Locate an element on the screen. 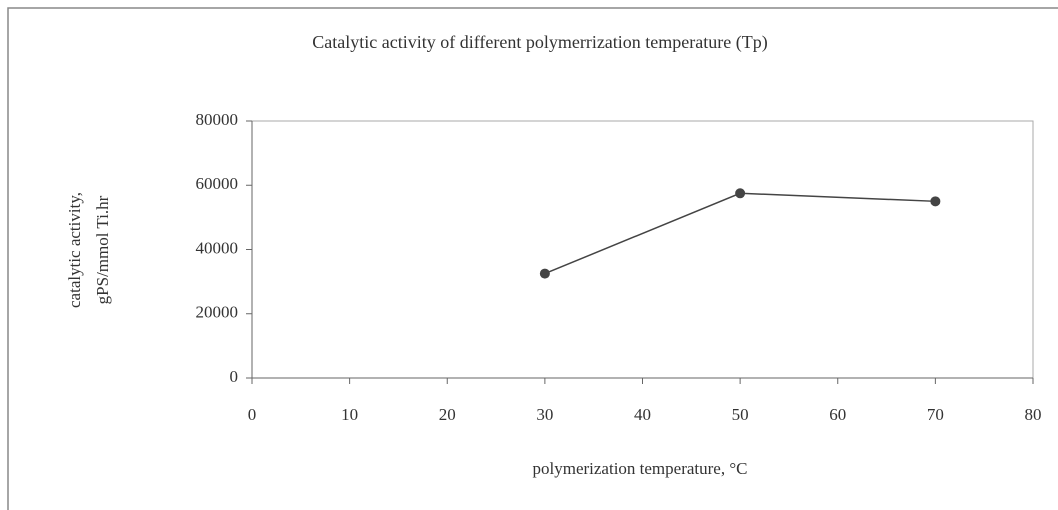  x-tick-label: 20 is located at coordinates (447, 414).